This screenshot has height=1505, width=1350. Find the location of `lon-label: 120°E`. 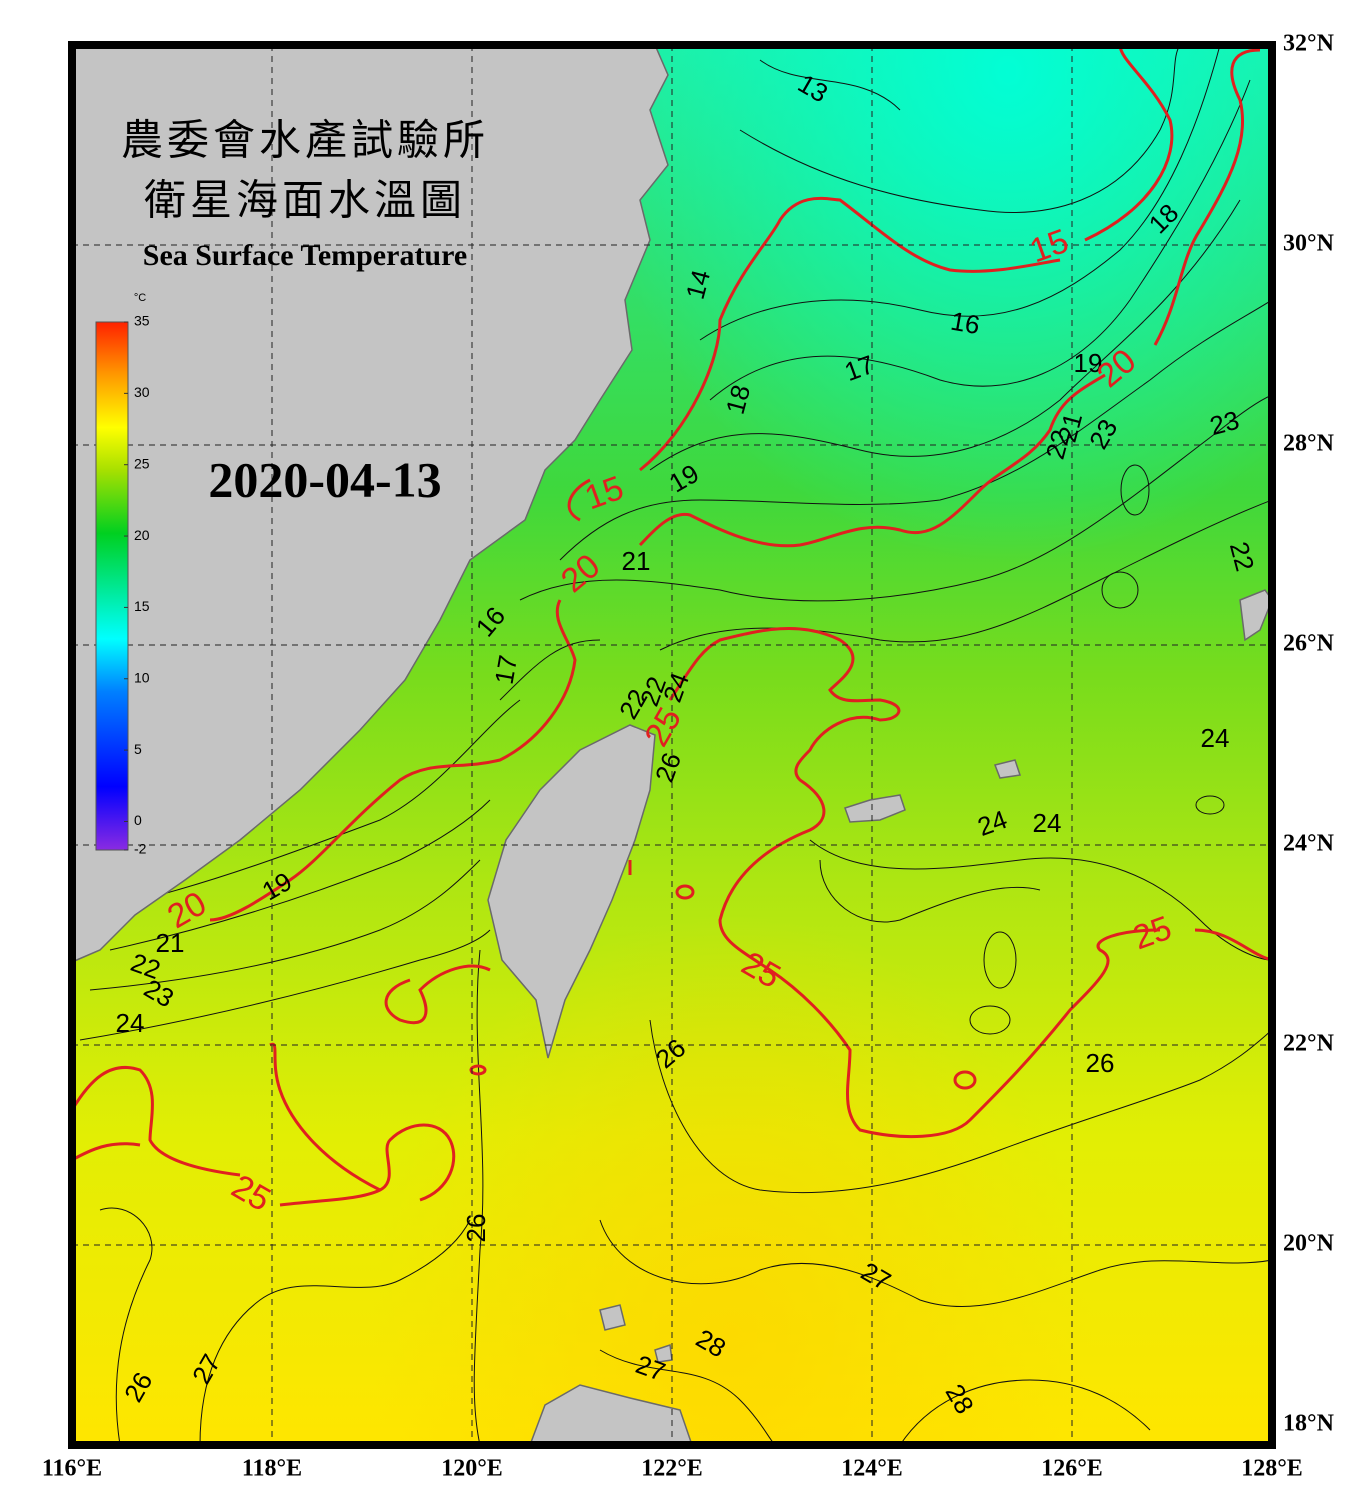

lon-label: 120°E is located at coordinates (472, 1469).